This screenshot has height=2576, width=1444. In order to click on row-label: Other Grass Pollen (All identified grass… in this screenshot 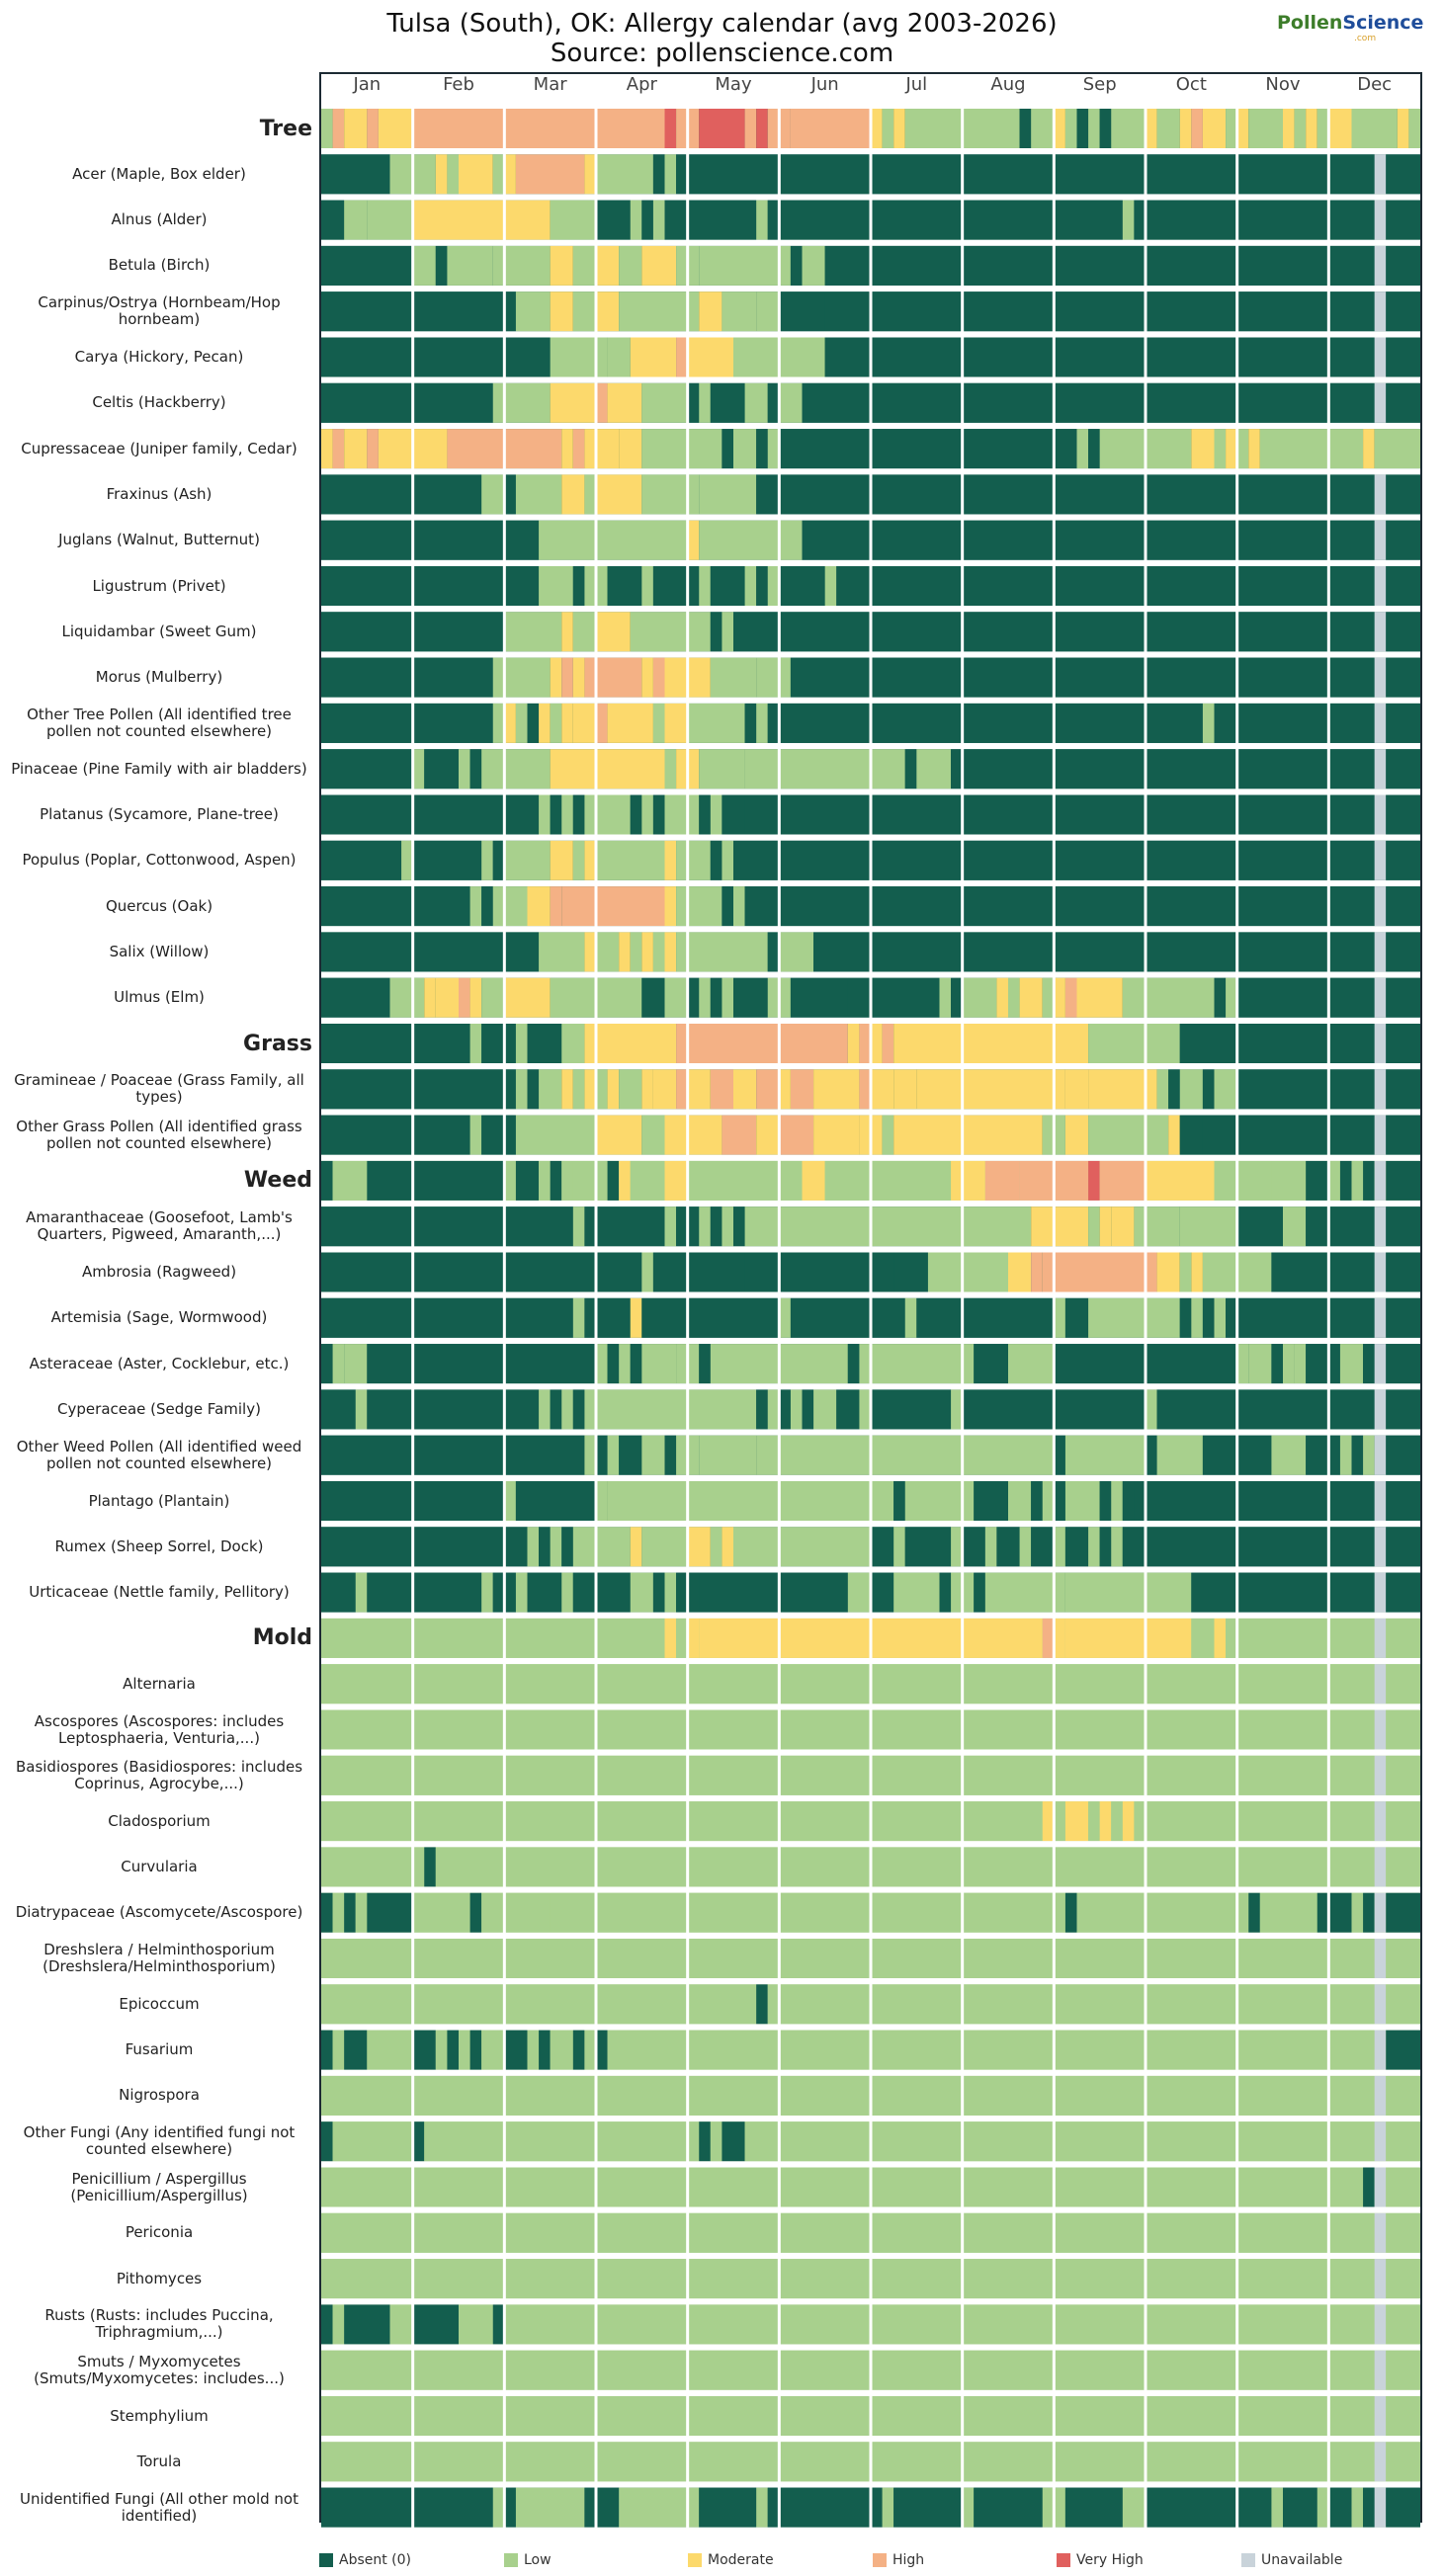, I will do `click(159, 1134)`.